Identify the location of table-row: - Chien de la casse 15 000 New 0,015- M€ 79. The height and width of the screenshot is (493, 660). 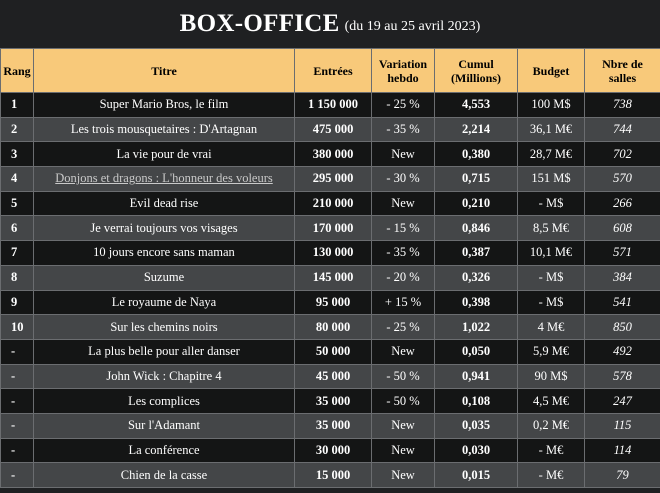
(330, 475).